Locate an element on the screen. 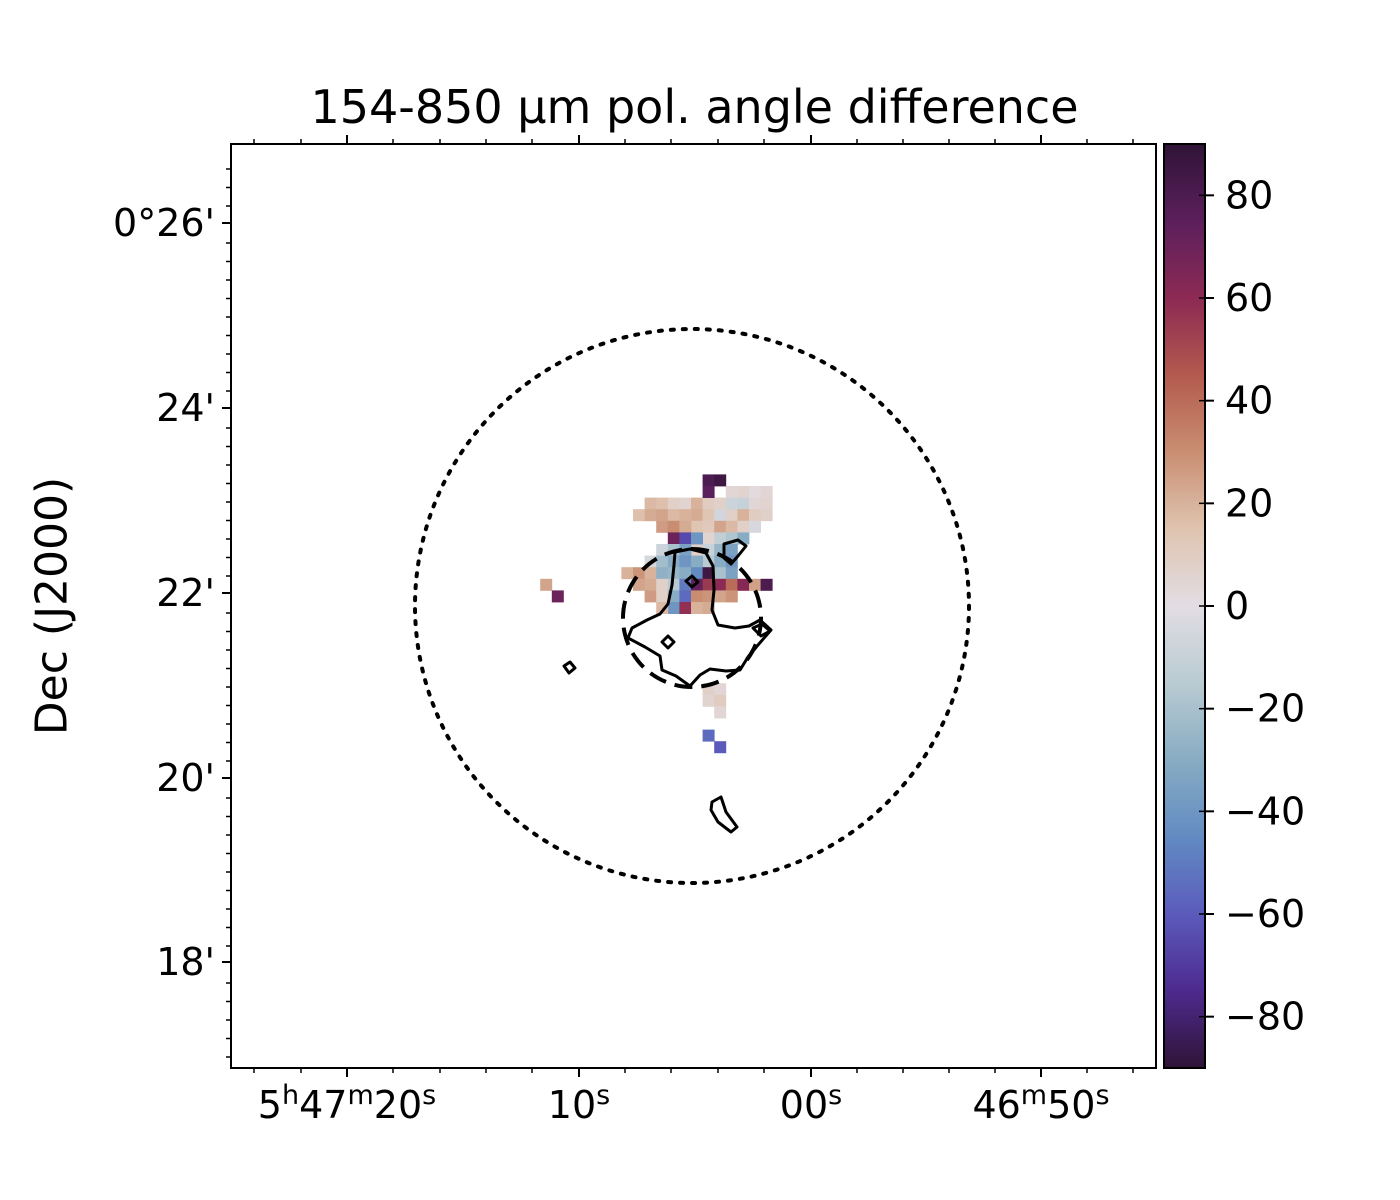 The height and width of the screenshot is (1200, 1400). x-tick-label: 46m50s is located at coordinates (1040, 1103).